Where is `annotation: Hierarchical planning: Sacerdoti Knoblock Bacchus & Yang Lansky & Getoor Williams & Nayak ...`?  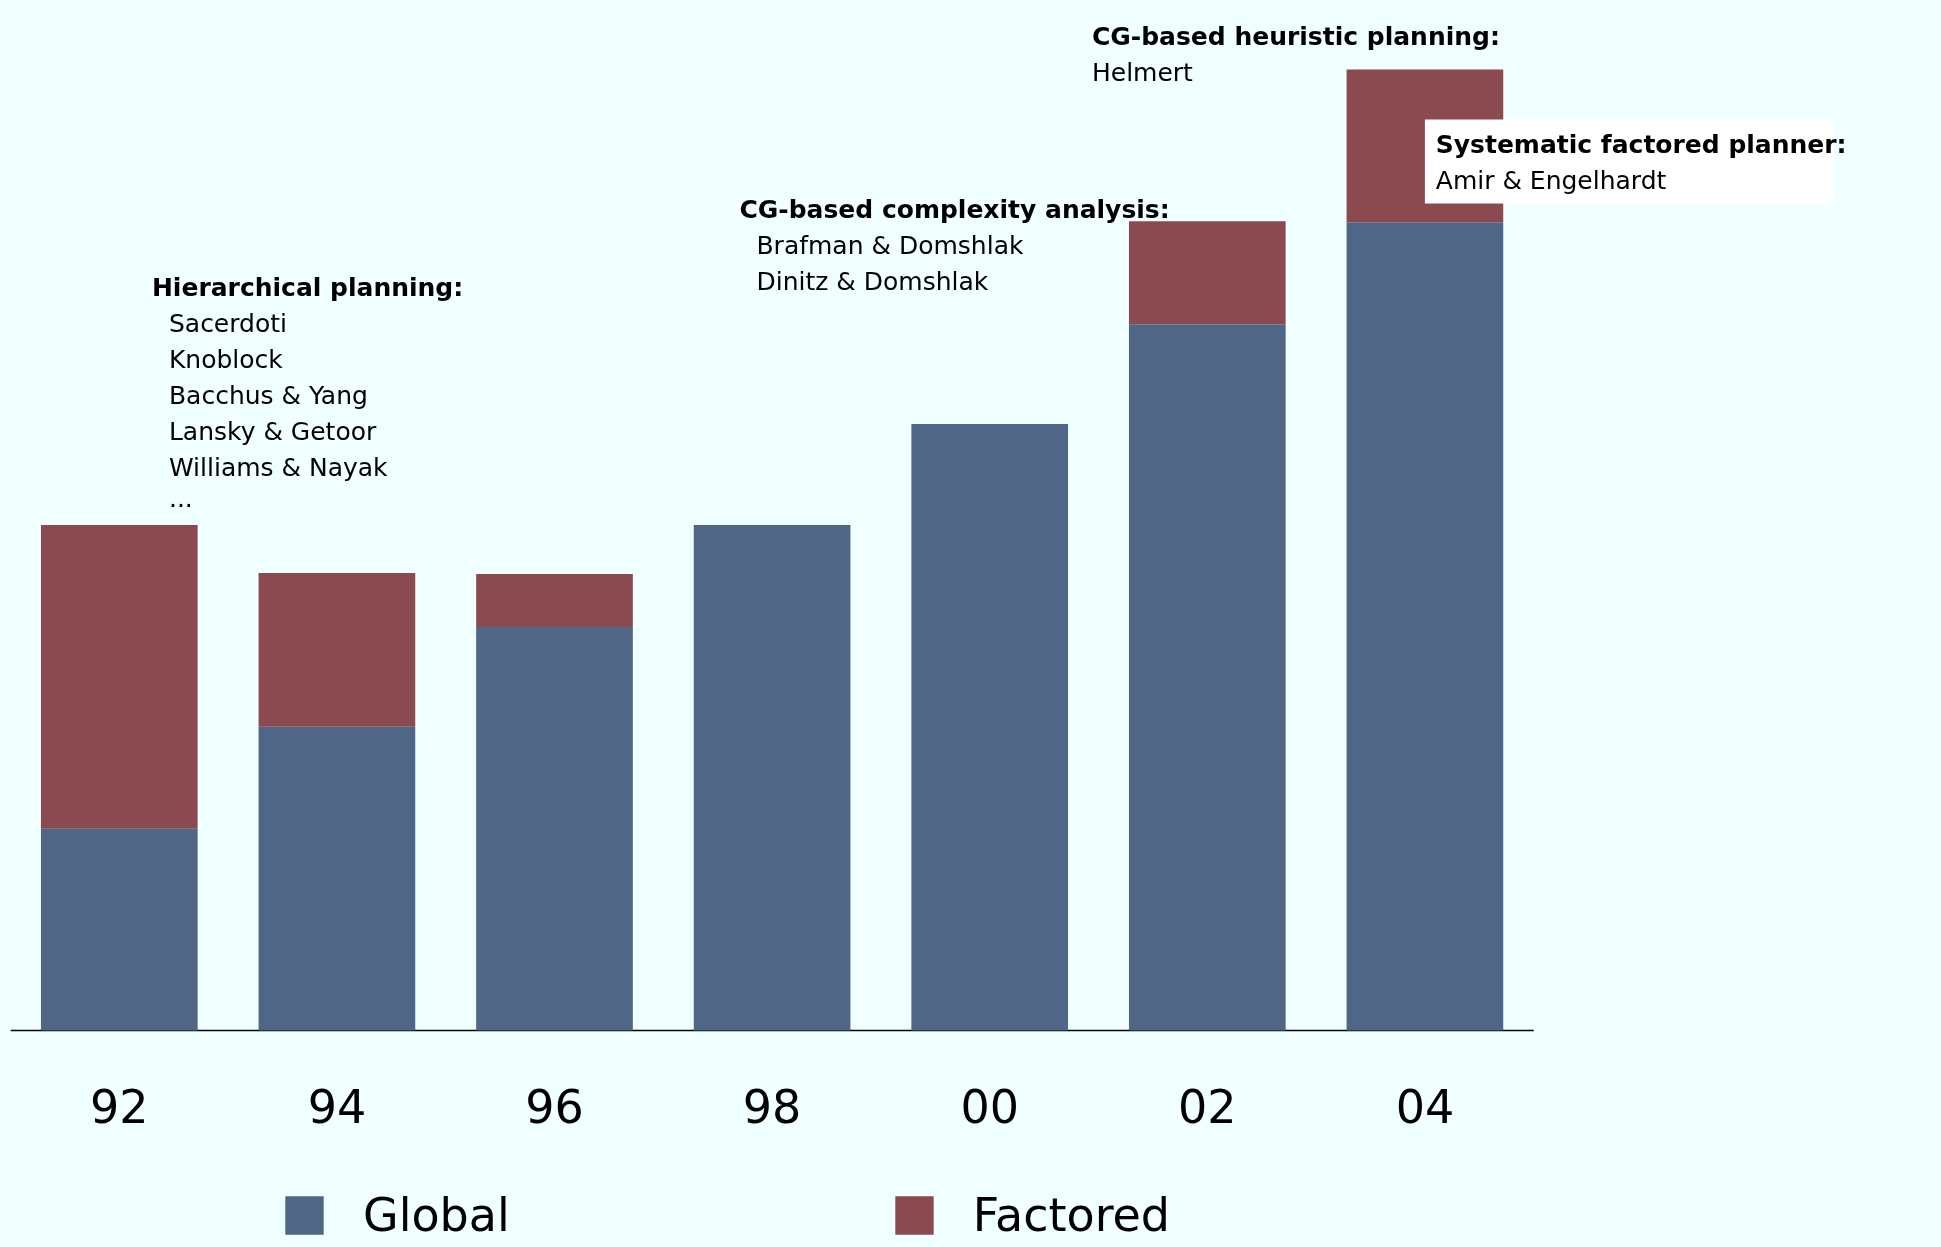 annotation: Hierarchical planning: Sacerdoti Knoblock Bacchus & Yang Lansky & Getoor Williams & Nayak ... is located at coordinates (307, 392).